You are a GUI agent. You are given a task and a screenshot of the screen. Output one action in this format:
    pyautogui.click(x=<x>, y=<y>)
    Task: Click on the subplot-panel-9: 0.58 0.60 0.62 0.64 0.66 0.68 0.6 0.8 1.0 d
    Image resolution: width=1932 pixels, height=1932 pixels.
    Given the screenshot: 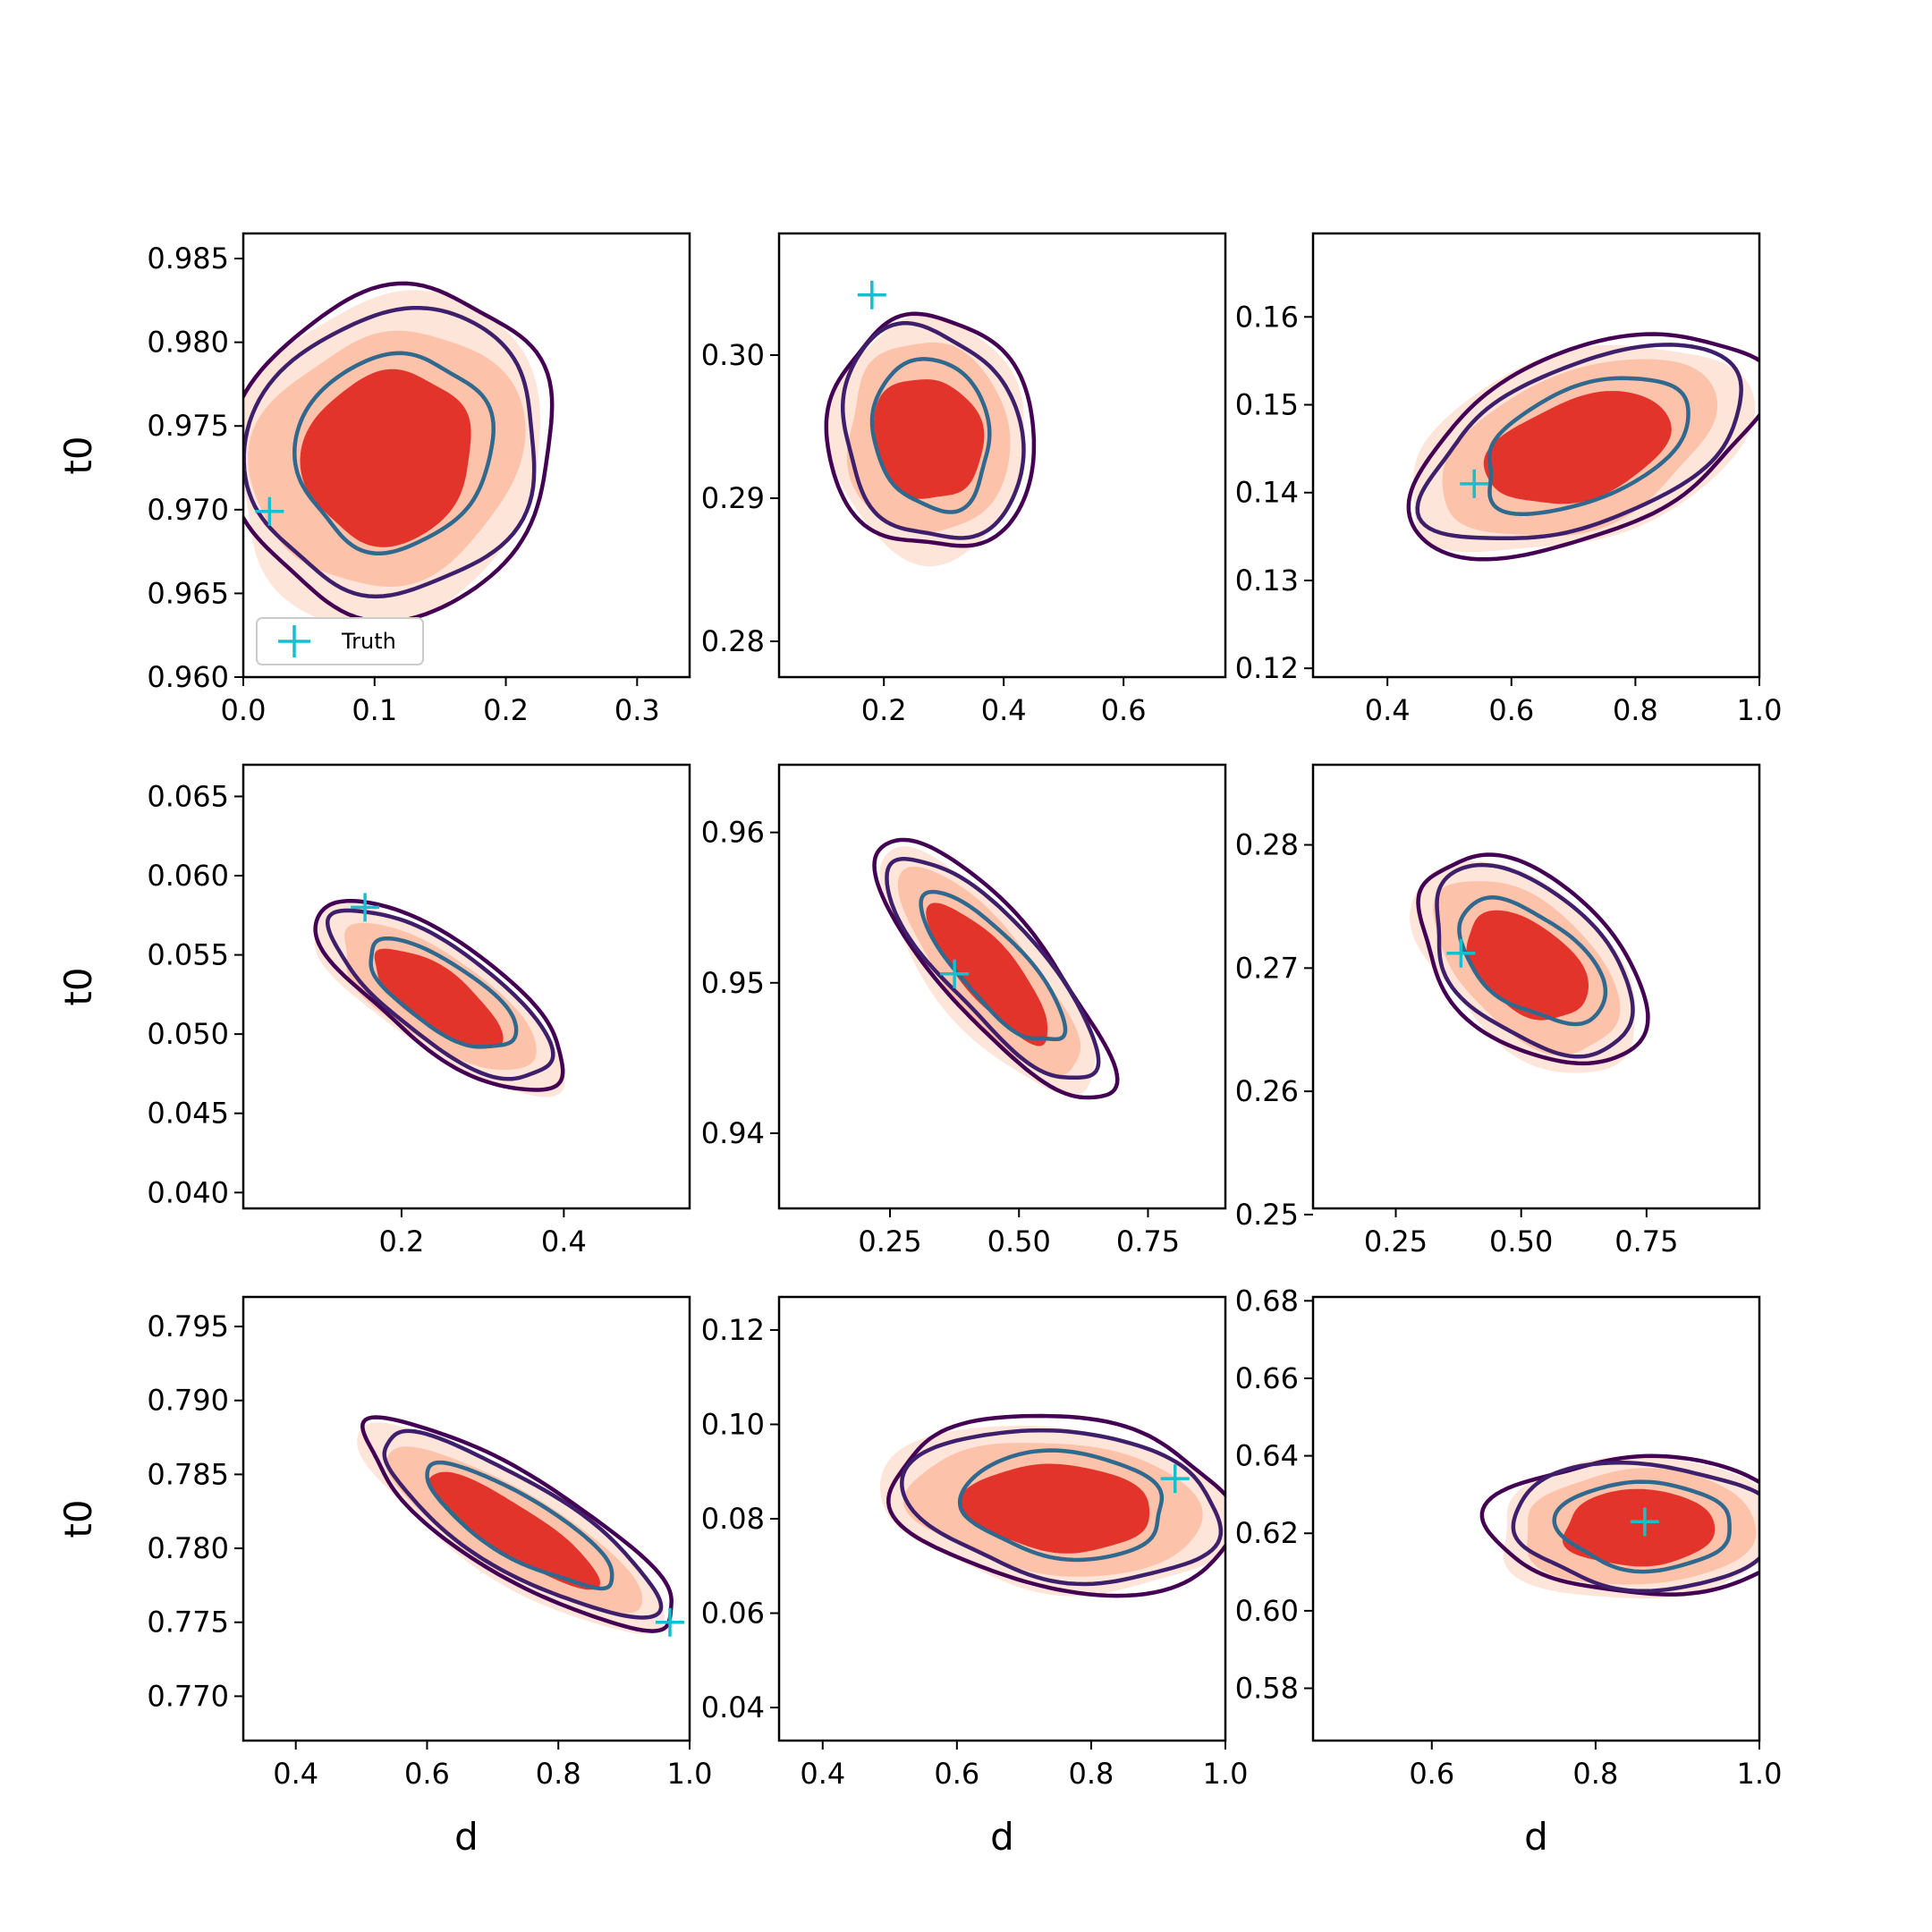 What is the action you would take?
    pyautogui.click(x=1509, y=1571)
    